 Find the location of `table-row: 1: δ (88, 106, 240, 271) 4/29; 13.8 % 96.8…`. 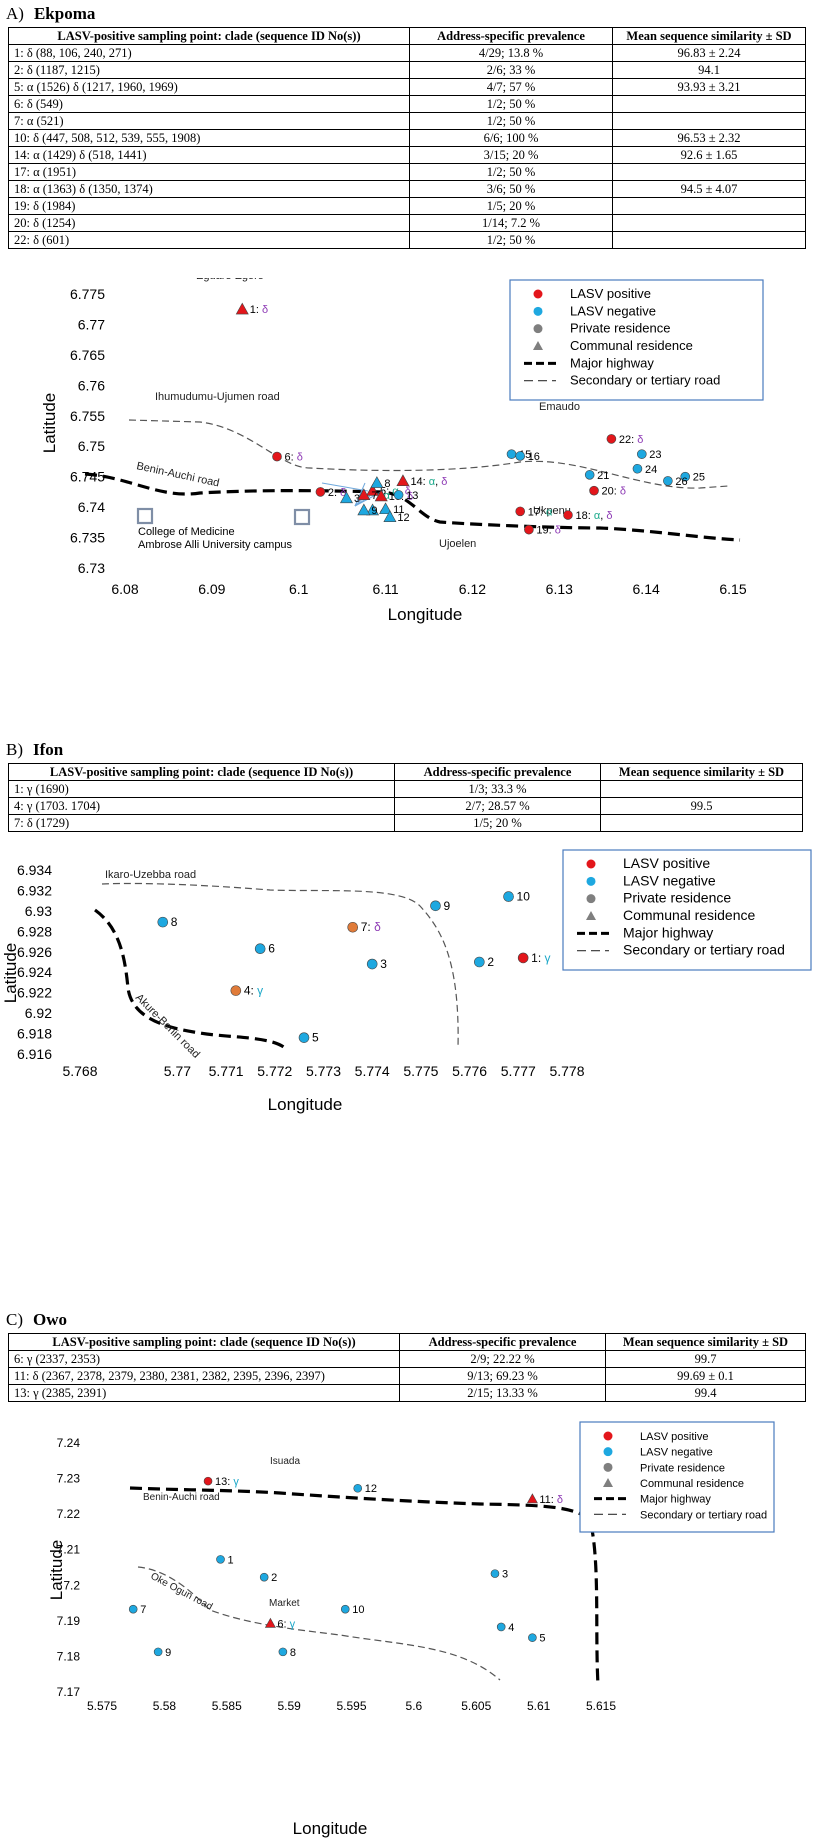

table-row: 1: δ (88, 106, 240, 271) 4/29; 13.8 % 96.8… is located at coordinates (407, 53).